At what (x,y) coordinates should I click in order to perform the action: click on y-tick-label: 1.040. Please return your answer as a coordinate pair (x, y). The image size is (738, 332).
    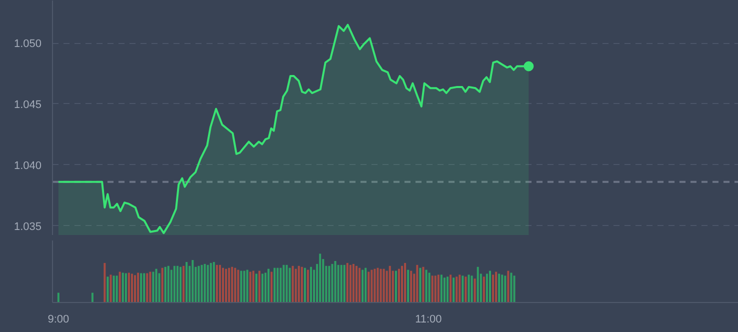
    Looking at the image, I should click on (28, 166).